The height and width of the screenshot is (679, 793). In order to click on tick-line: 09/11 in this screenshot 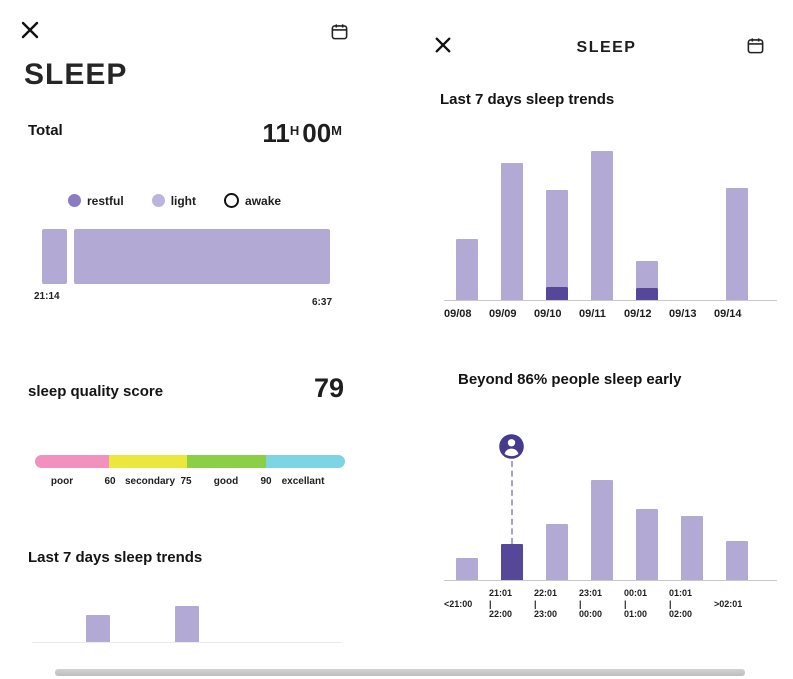, I will do `click(592, 314)`.